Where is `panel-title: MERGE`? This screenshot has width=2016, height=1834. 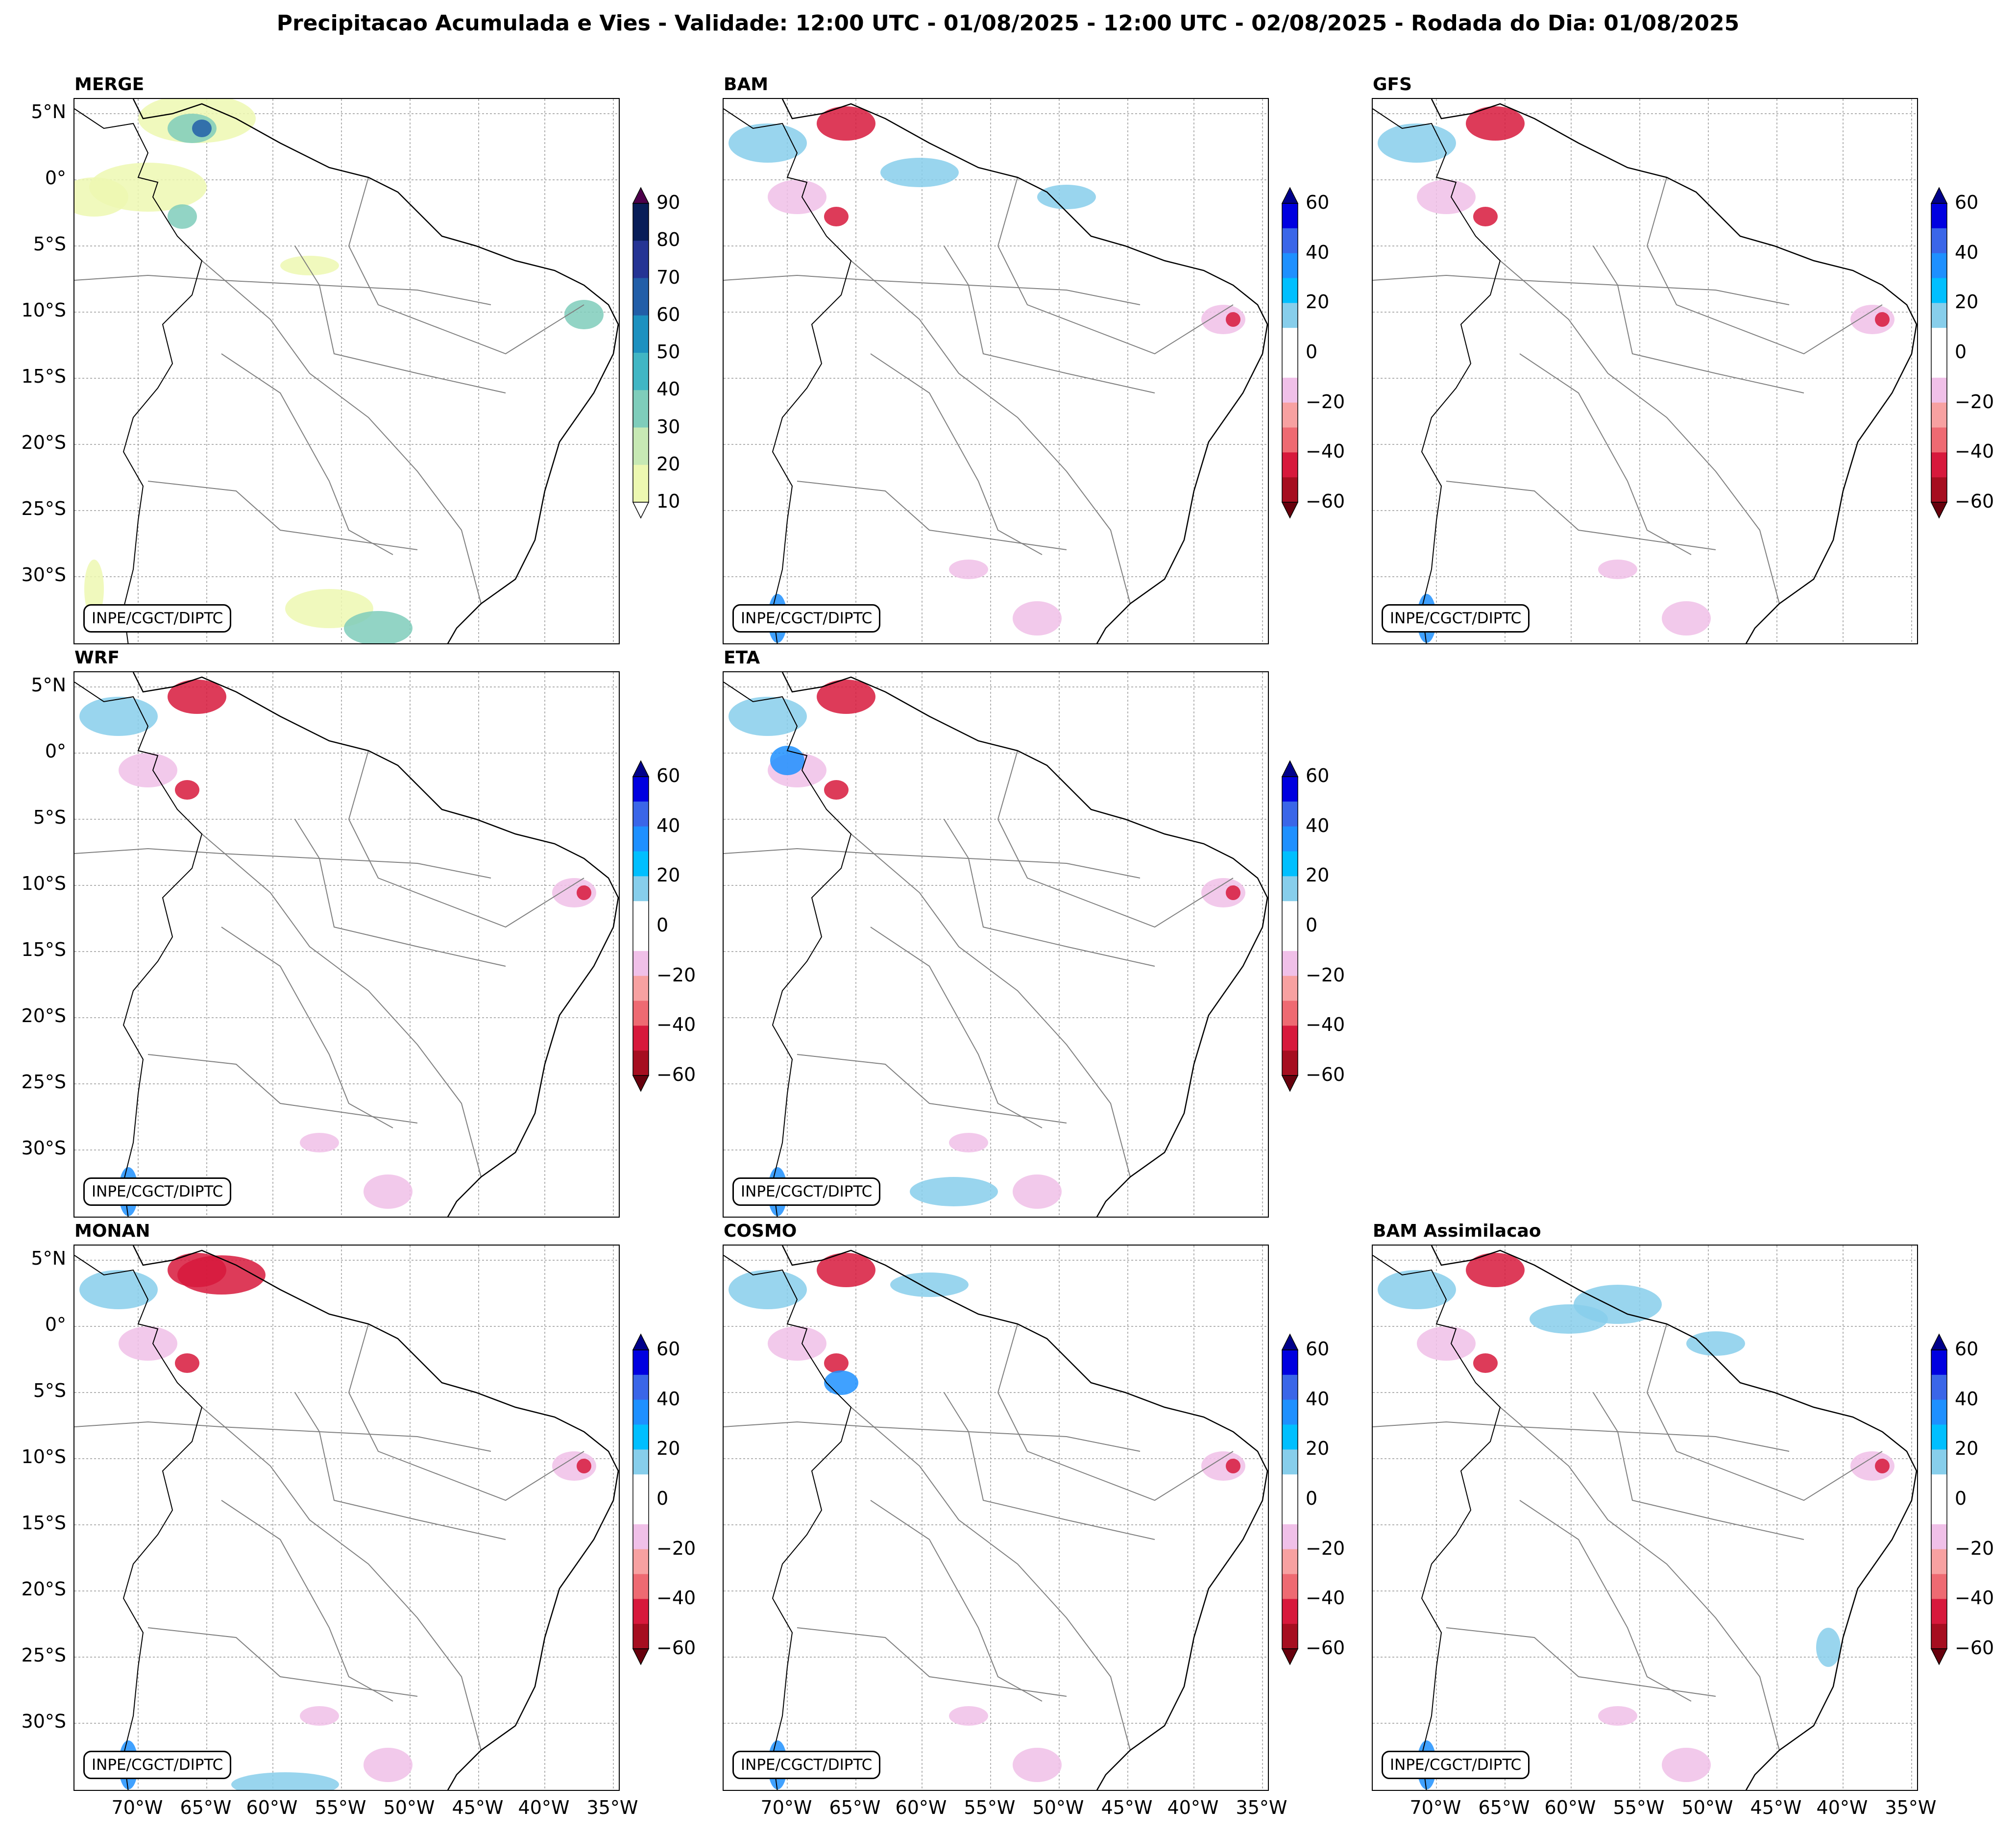
panel-title: MERGE is located at coordinates (109, 84).